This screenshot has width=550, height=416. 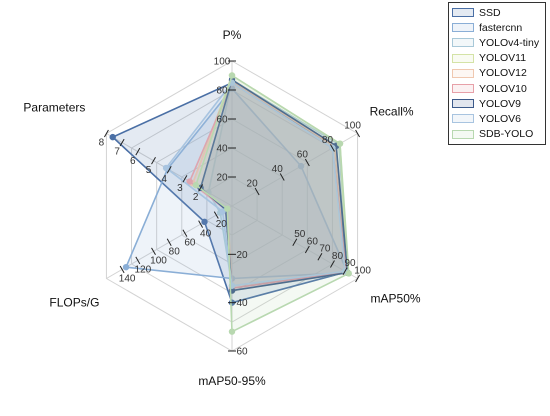 What do you see at coordinates (325, 249) in the screenshot?
I see `tick-label: 70` at bounding box center [325, 249].